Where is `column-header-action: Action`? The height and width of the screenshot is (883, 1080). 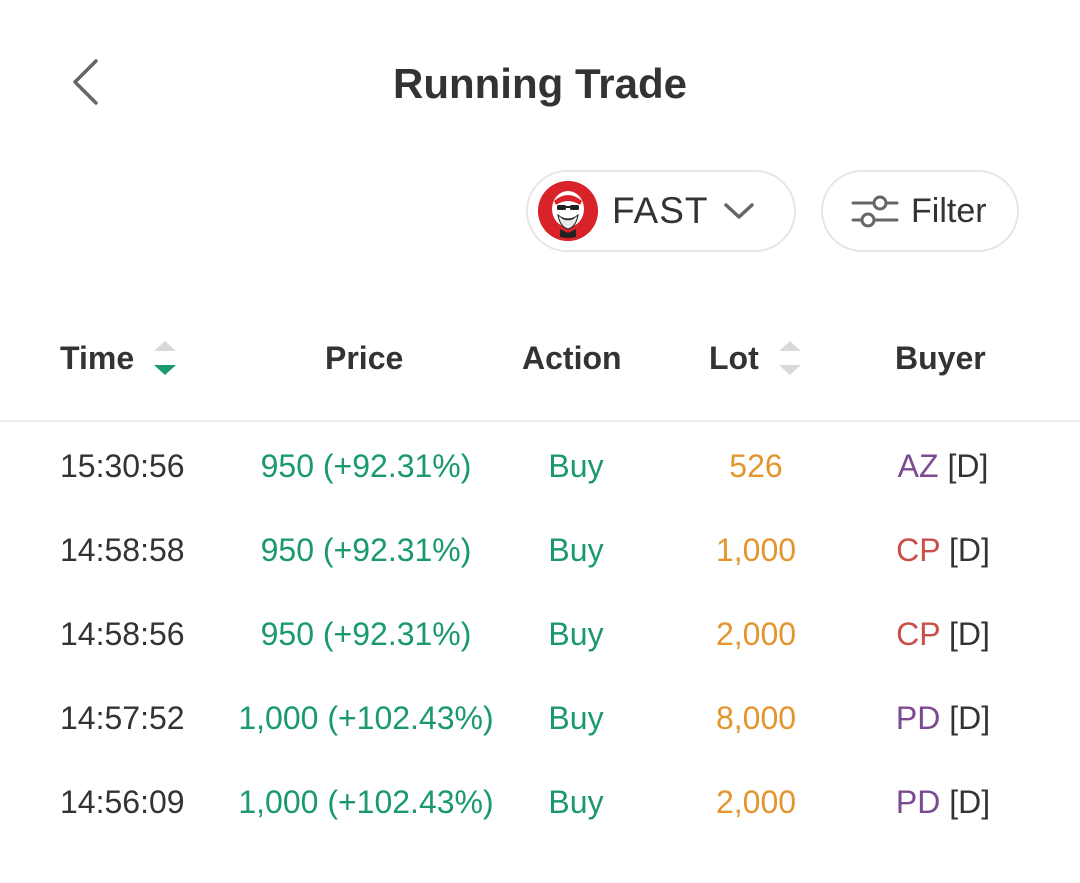
column-header-action: Action is located at coordinates (572, 358).